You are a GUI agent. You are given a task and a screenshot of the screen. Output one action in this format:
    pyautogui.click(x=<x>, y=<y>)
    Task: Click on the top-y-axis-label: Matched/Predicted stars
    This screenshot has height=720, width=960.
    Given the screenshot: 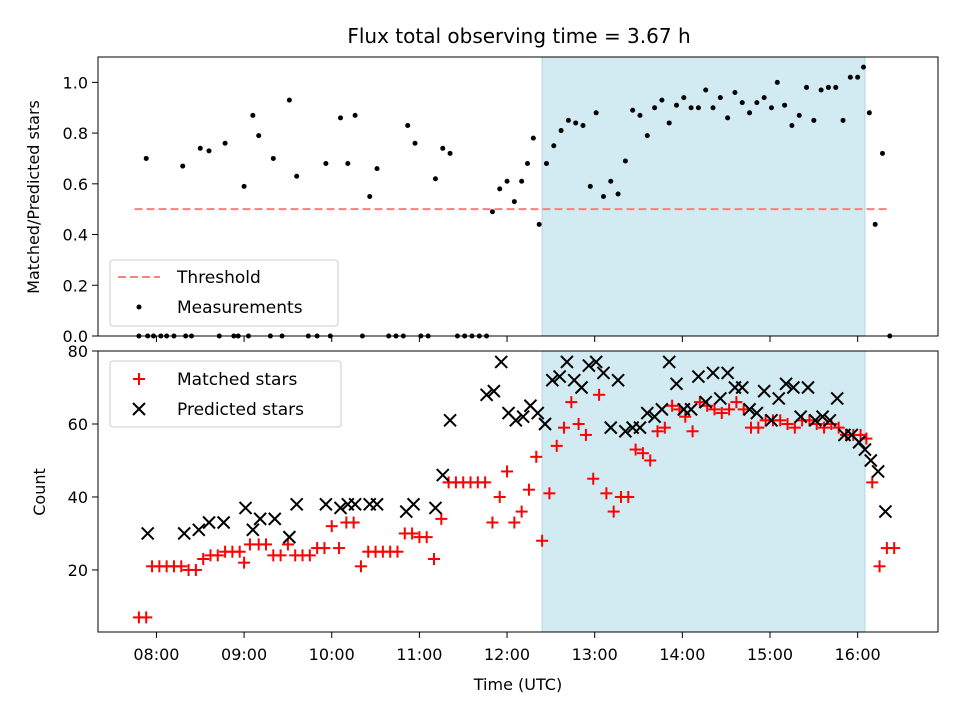 What is the action you would take?
    pyautogui.click(x=33, y=197)
    